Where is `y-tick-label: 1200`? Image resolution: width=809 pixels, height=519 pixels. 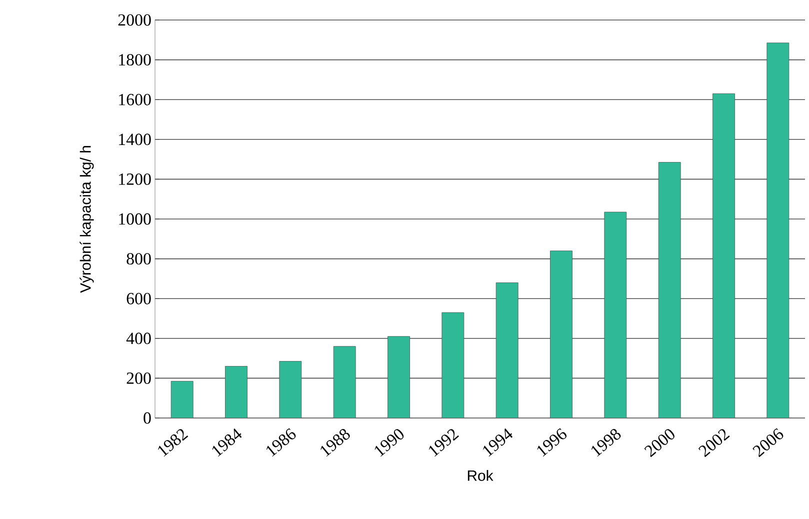 y-tick-label: 1200 is located at coordinates (135, 179).